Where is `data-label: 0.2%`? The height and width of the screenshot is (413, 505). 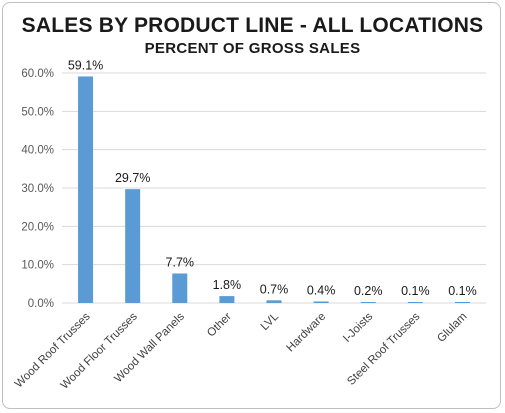 data-label: 0.2% is located at coordinates (368, 291).